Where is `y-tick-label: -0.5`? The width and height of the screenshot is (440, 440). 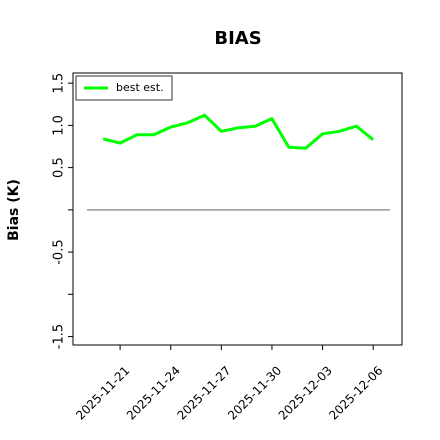 y-tick-label: -0.5 is located at coordinates (59, 251).